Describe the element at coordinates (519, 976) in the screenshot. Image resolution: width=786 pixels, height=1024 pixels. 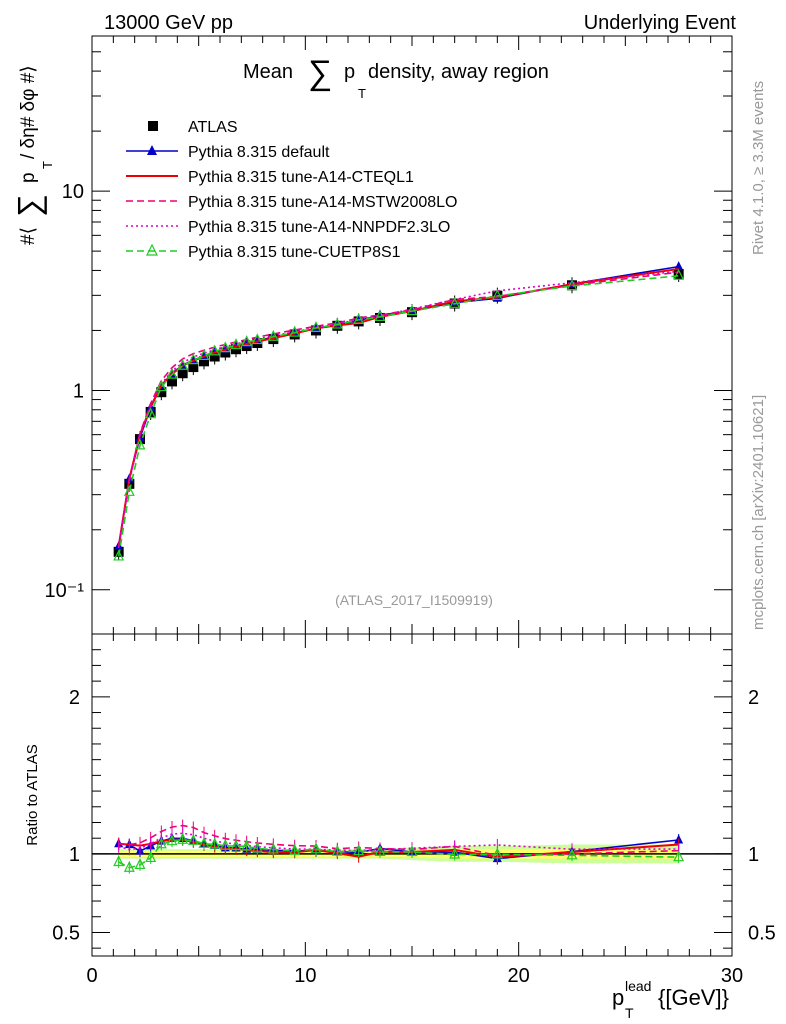
I see `x-tick-label-2: 20` at that location.